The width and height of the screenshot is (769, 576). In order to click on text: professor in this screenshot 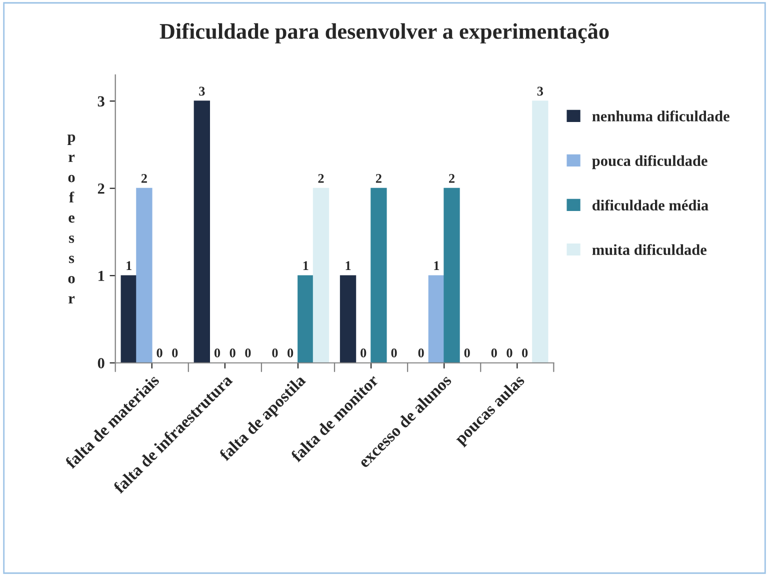, I will do `click(71, 219)`.